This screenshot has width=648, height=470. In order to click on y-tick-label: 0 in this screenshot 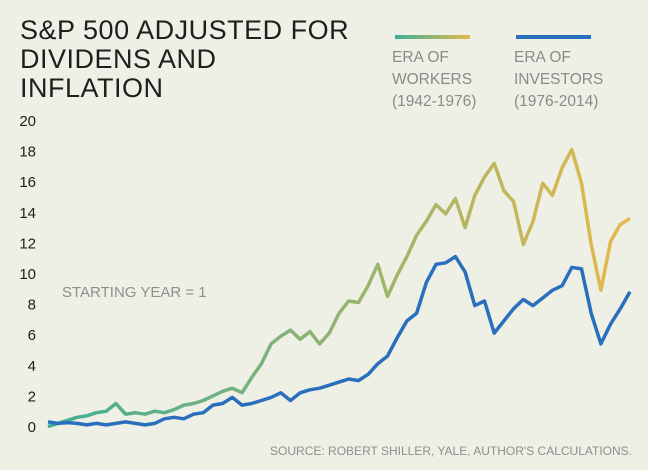, I will do `click(32, 427)`.